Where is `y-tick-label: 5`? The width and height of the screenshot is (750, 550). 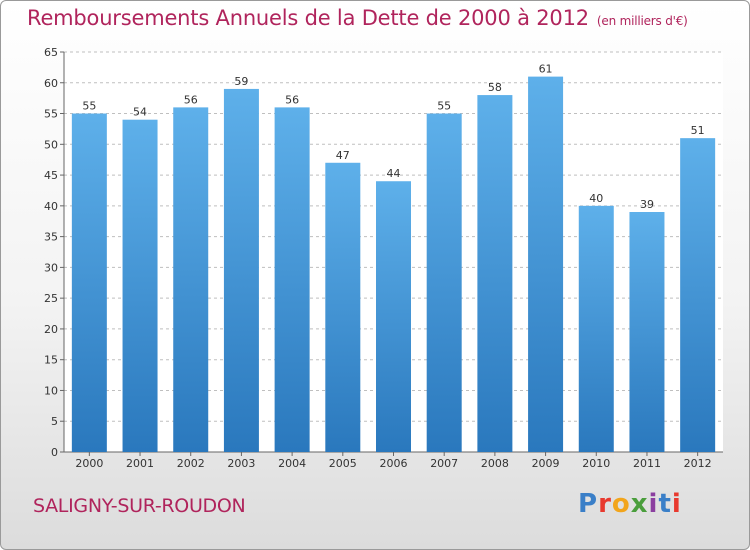
y-tick-label: 5 is located at coordinates (54, 421).